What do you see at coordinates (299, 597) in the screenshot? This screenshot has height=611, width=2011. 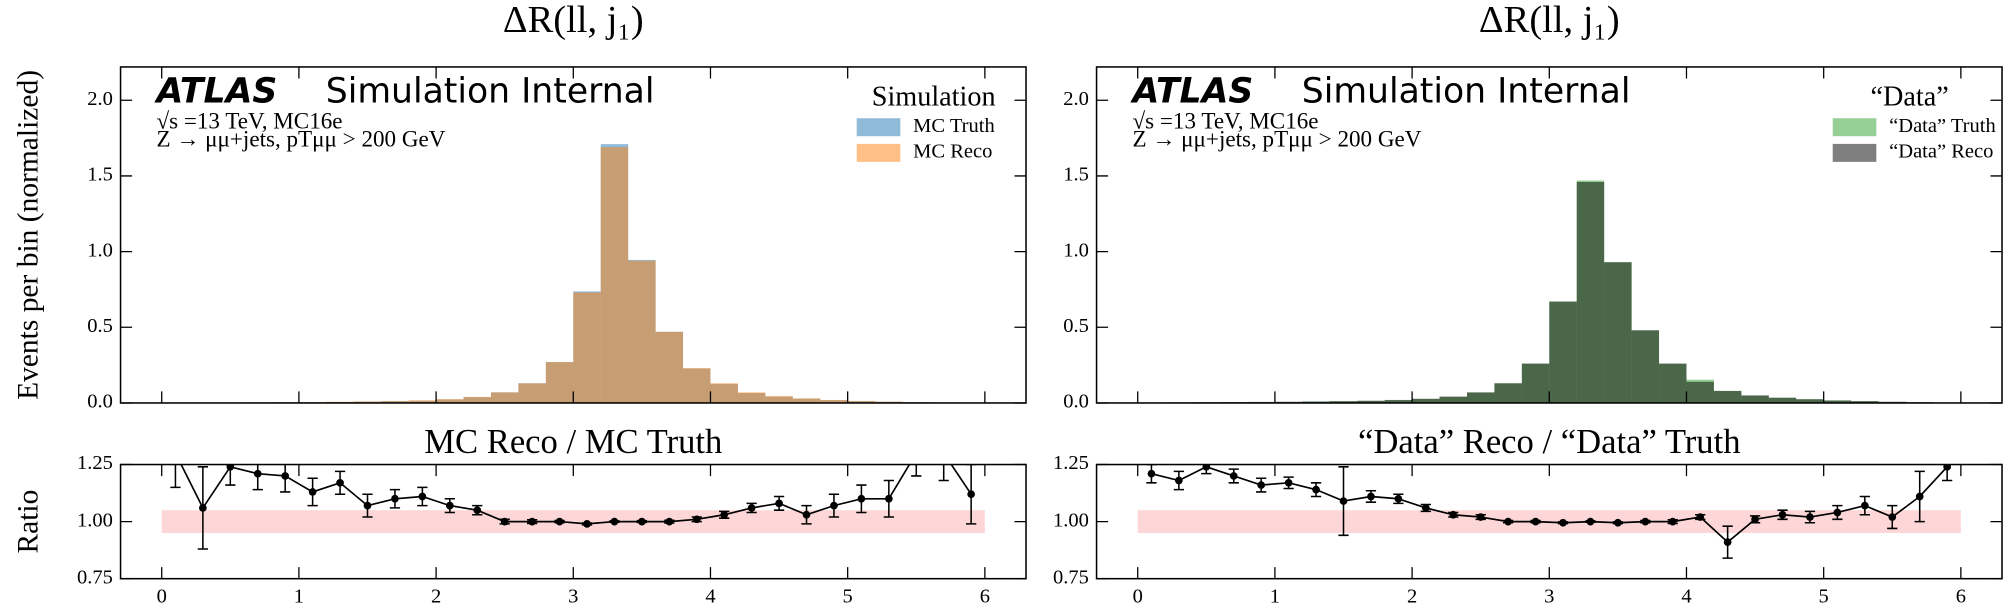 I see `x-tick-label: 1` at bounding box center [299, 597].